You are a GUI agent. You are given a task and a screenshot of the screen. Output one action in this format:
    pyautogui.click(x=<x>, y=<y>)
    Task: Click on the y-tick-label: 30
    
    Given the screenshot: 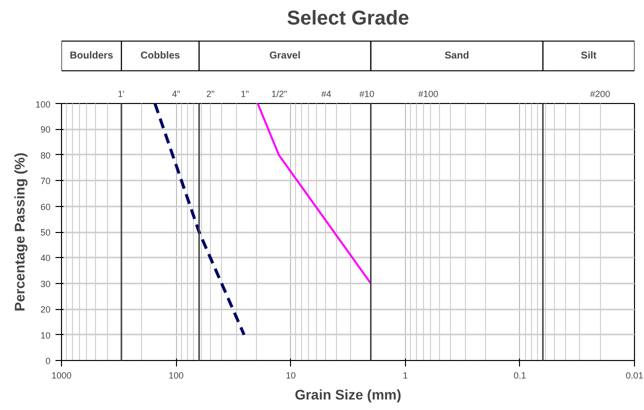 What is the action you would take?
    pyautogui.click(x=45, y=283)
    